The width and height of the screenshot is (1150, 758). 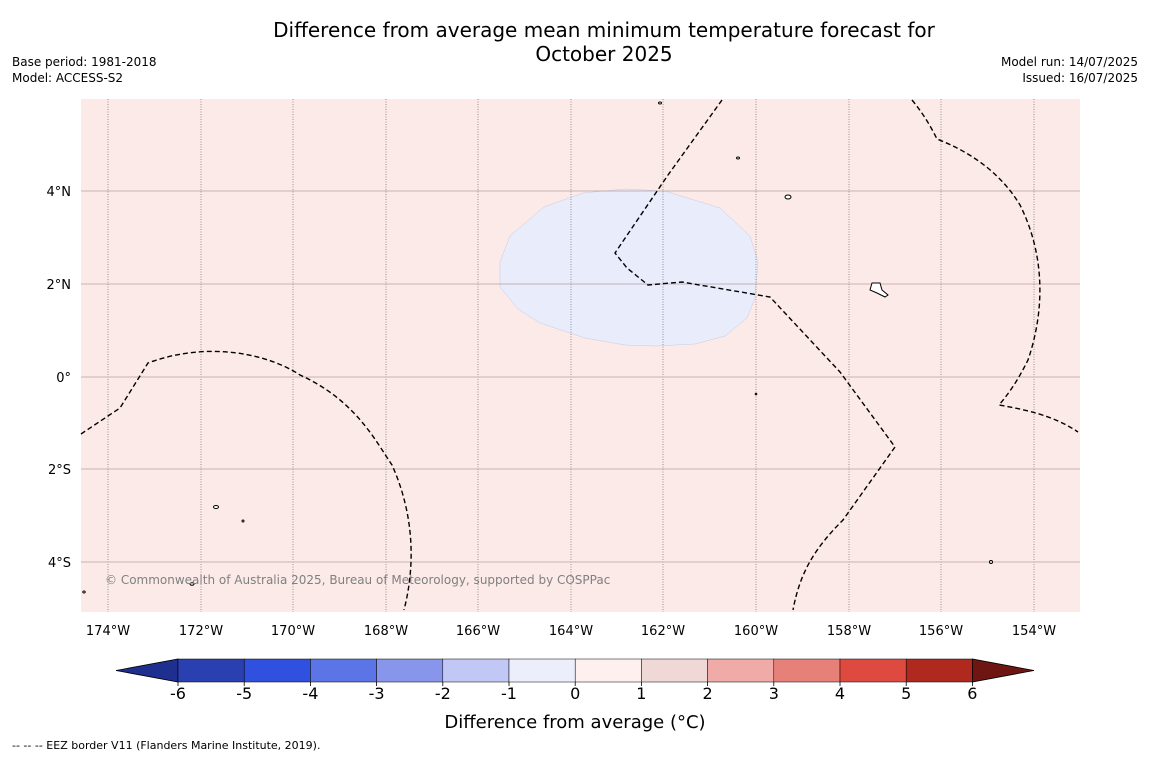 What do you see at coordinates (108, 631) in the screenshot?
I see `longitude-label: 174°W` at bounding box center [108, 631].